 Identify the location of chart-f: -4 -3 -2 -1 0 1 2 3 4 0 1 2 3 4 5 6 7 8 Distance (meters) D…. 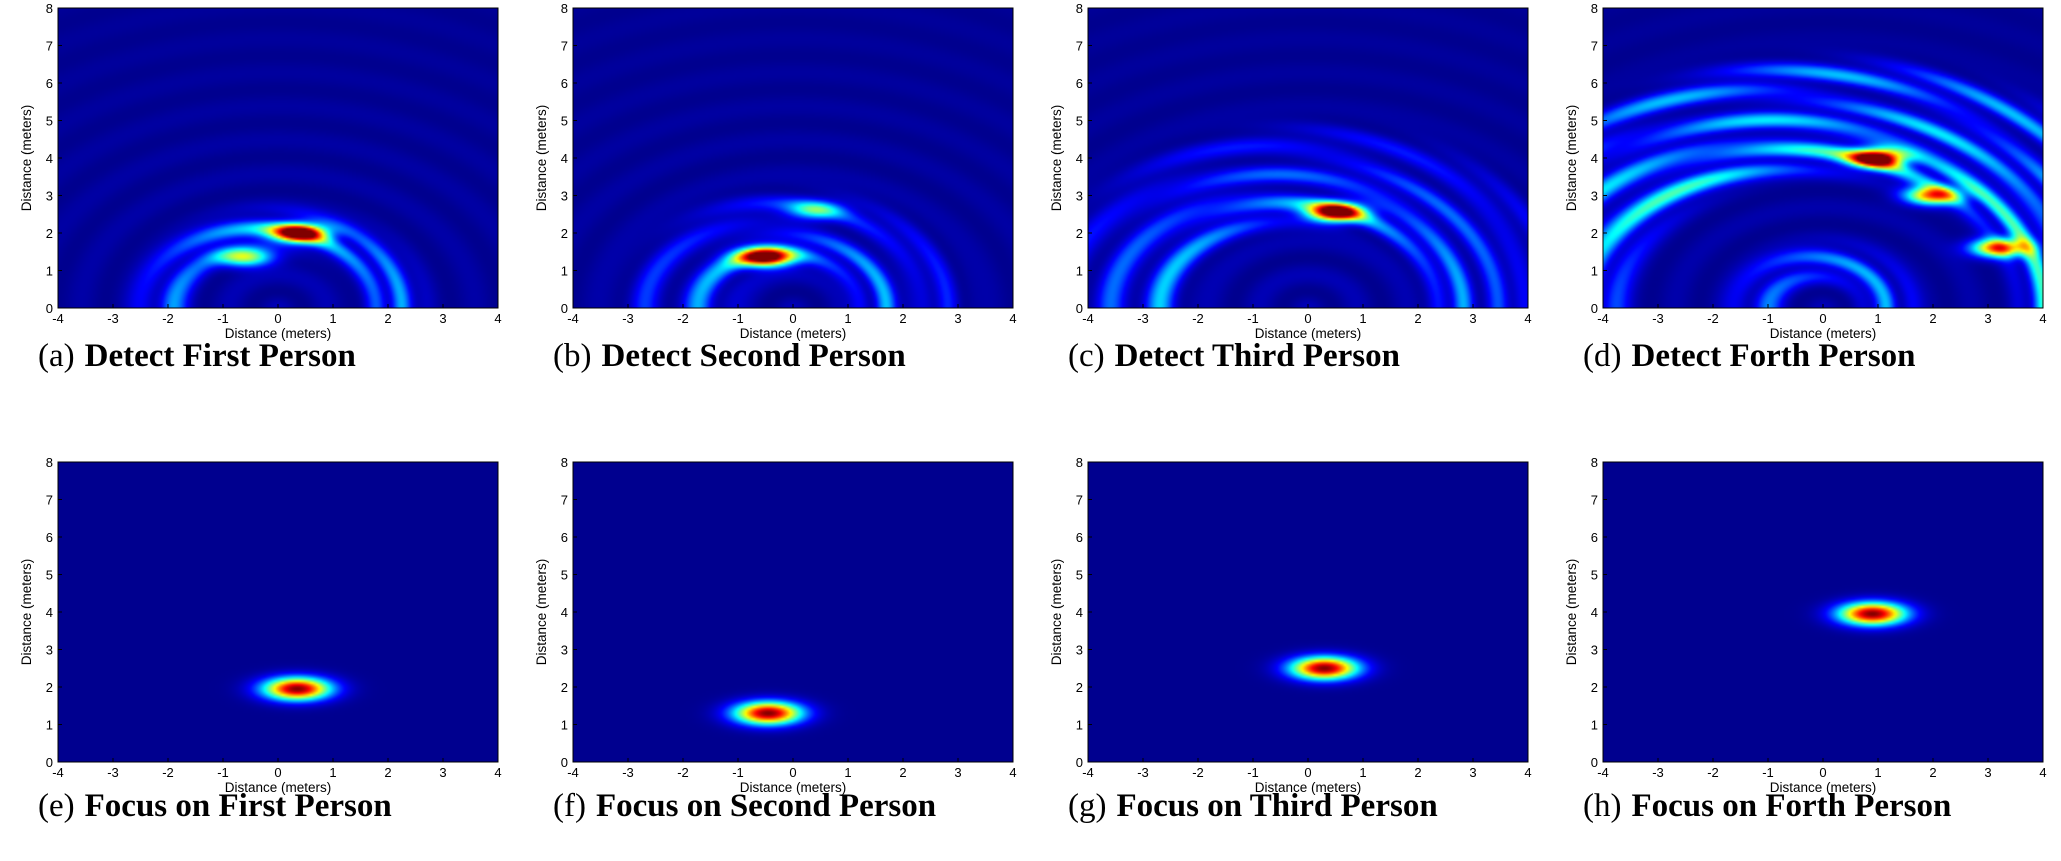
(775, 625).